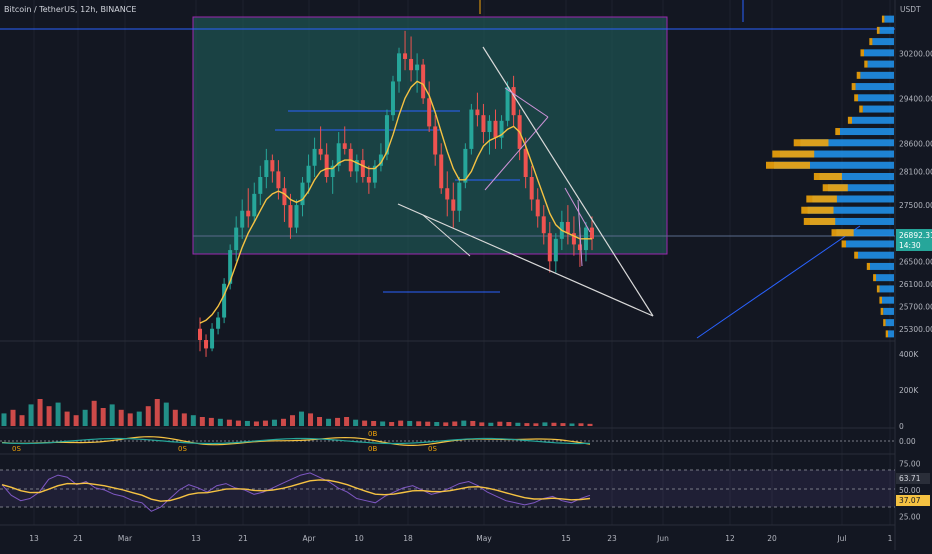 The image size is (932, 554). Describe the element at coordinates (913, 489) in the screenshot. I see `rsi-value-tags: 63.71 37.07` at that location.